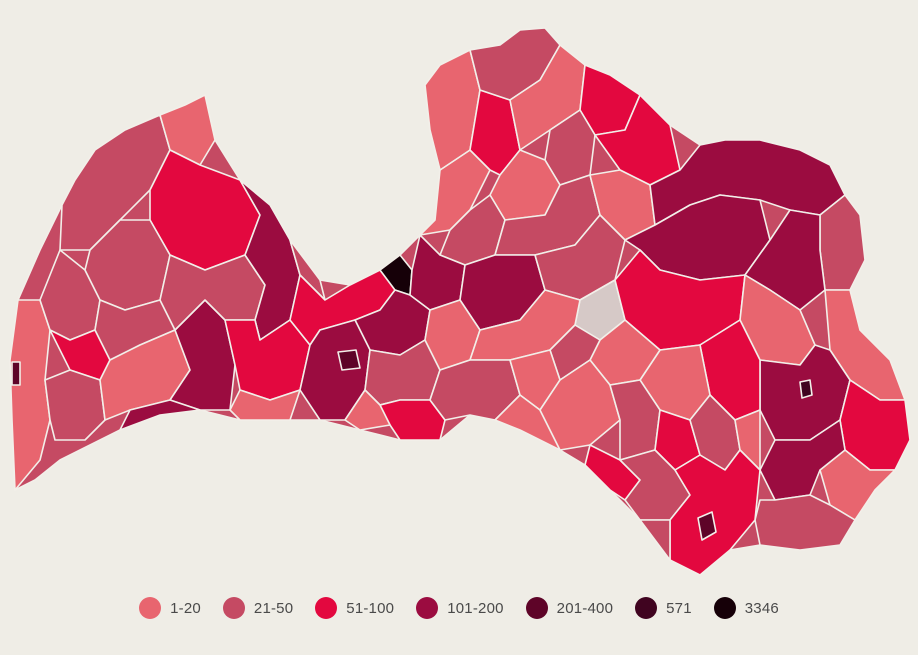 Image resolution: width=918 pixels, height=655 pixels. Describe the element at coordinates (679, 608) in the screenshot. I see `legend-label-6: 571` at that location.